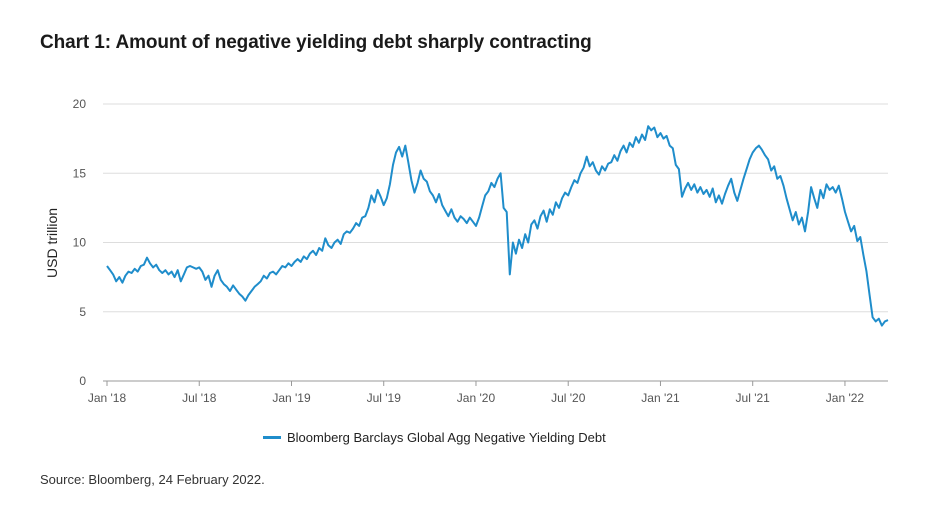  What do you see at coordinates (753, 398) in the screenshot?
I see `x-tick-label: Jul '21` at bounding box center [753, 398].